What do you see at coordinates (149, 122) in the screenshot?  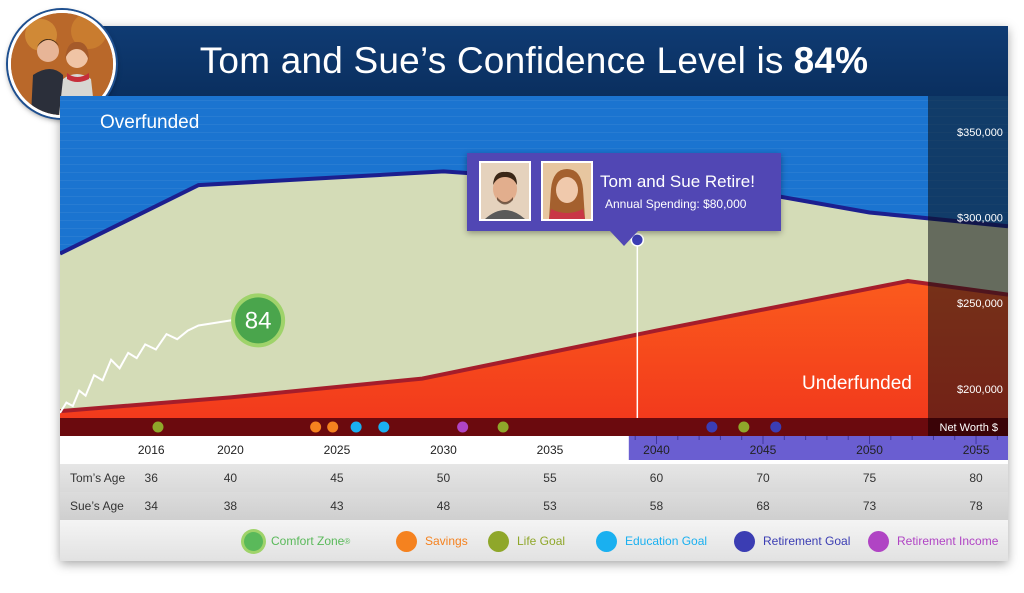 I see `overfunded-label: Overfunded` at bounding box center [149, 122].